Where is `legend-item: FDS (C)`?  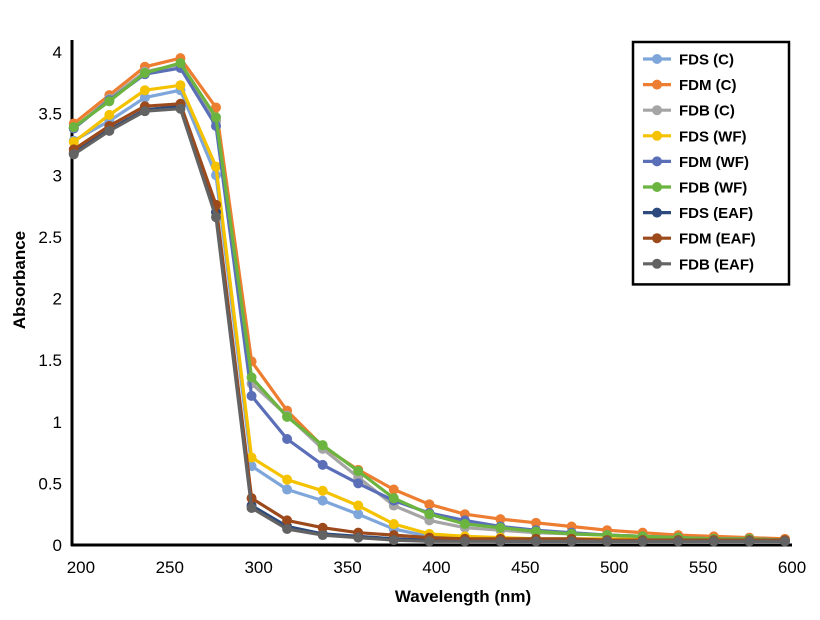 legend-item: FDS (C) is located at coordinates (688, 60).